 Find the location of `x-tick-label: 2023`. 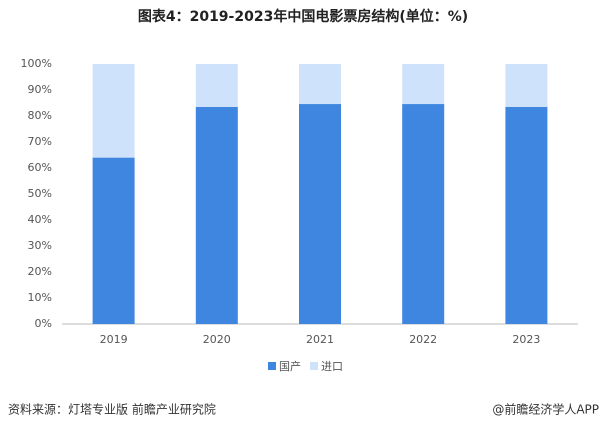

x-tick-label: 2023 is located at coordinates (526, 339).